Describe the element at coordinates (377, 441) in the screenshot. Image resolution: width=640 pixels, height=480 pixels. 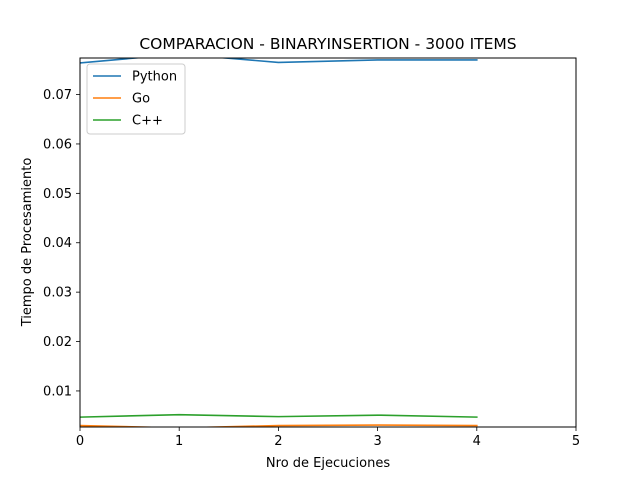
I see `x-tick-label: 3` at that location.